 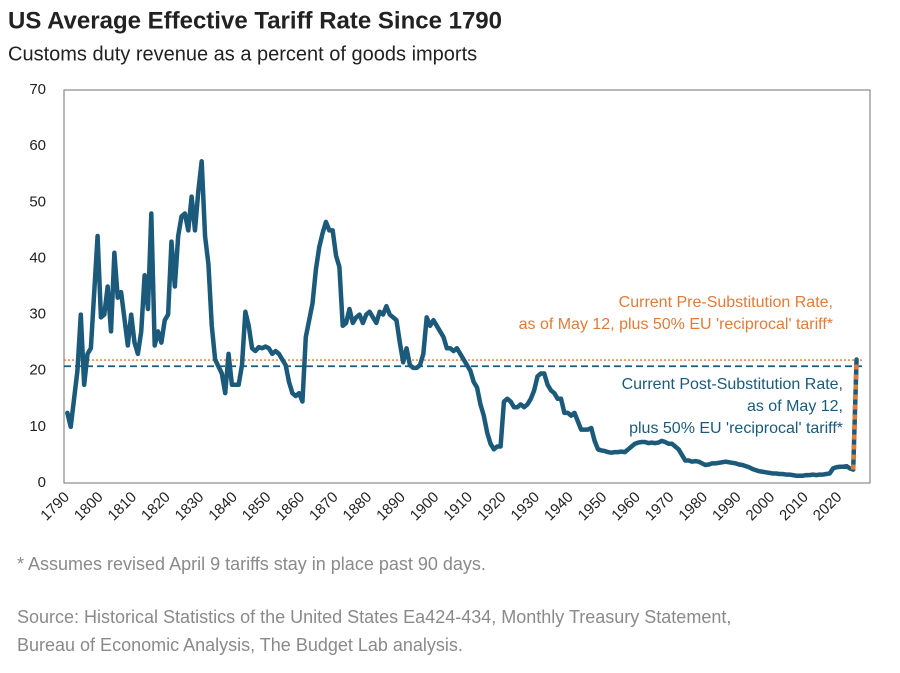 I want to click on reference-label: plus 50% EU 'reciprocal' tariff*, so click(x=736, y=428).